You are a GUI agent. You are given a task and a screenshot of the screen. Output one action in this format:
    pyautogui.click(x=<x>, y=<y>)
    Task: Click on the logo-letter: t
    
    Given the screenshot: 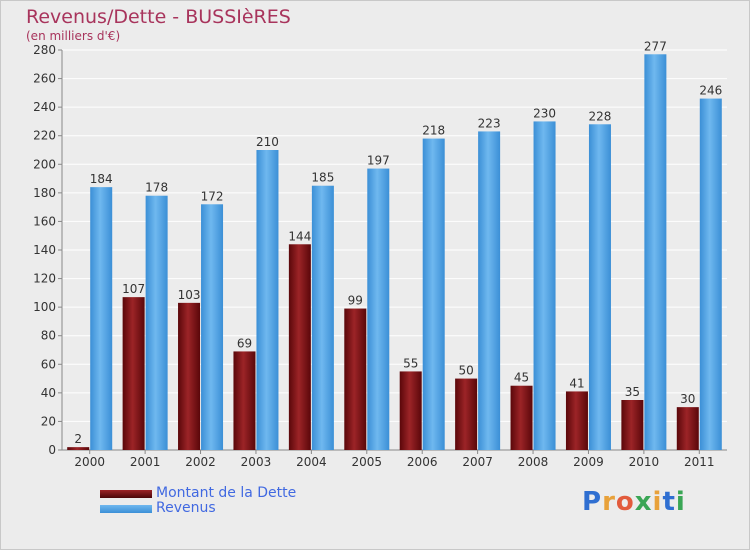 What is the action you would take?
    pyautogui.click(x=669, y=502)
    